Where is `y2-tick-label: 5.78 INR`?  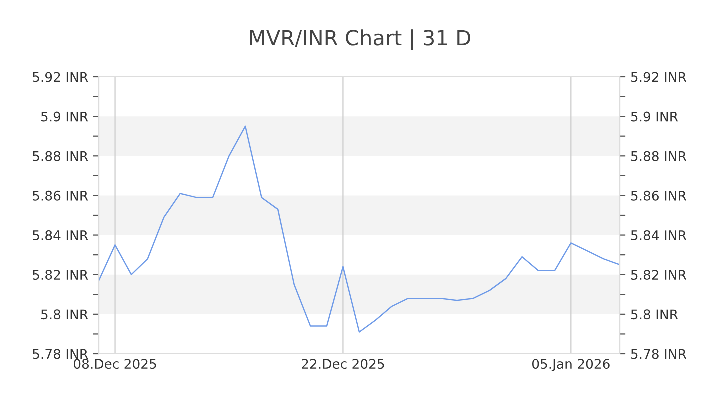 y2-tick-label: 5.78 INR is located at coordinates (659, 354).